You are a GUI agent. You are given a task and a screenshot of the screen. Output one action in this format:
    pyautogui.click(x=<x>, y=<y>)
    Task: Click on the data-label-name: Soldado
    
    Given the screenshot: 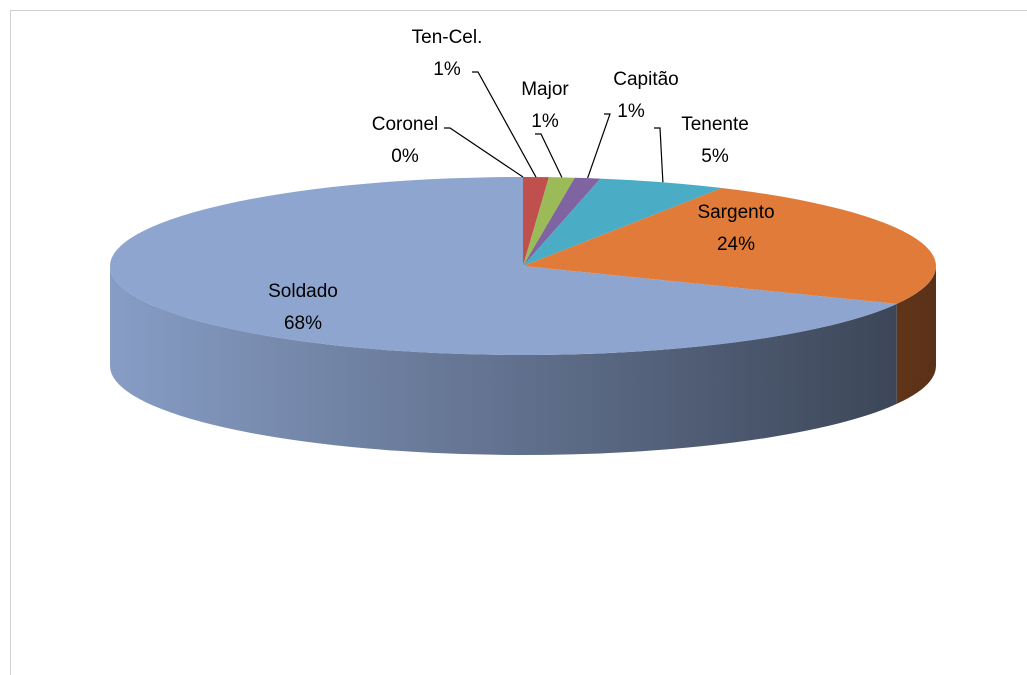 What is the action you would take?
    pyautogui.click(x=303, y=291)
    